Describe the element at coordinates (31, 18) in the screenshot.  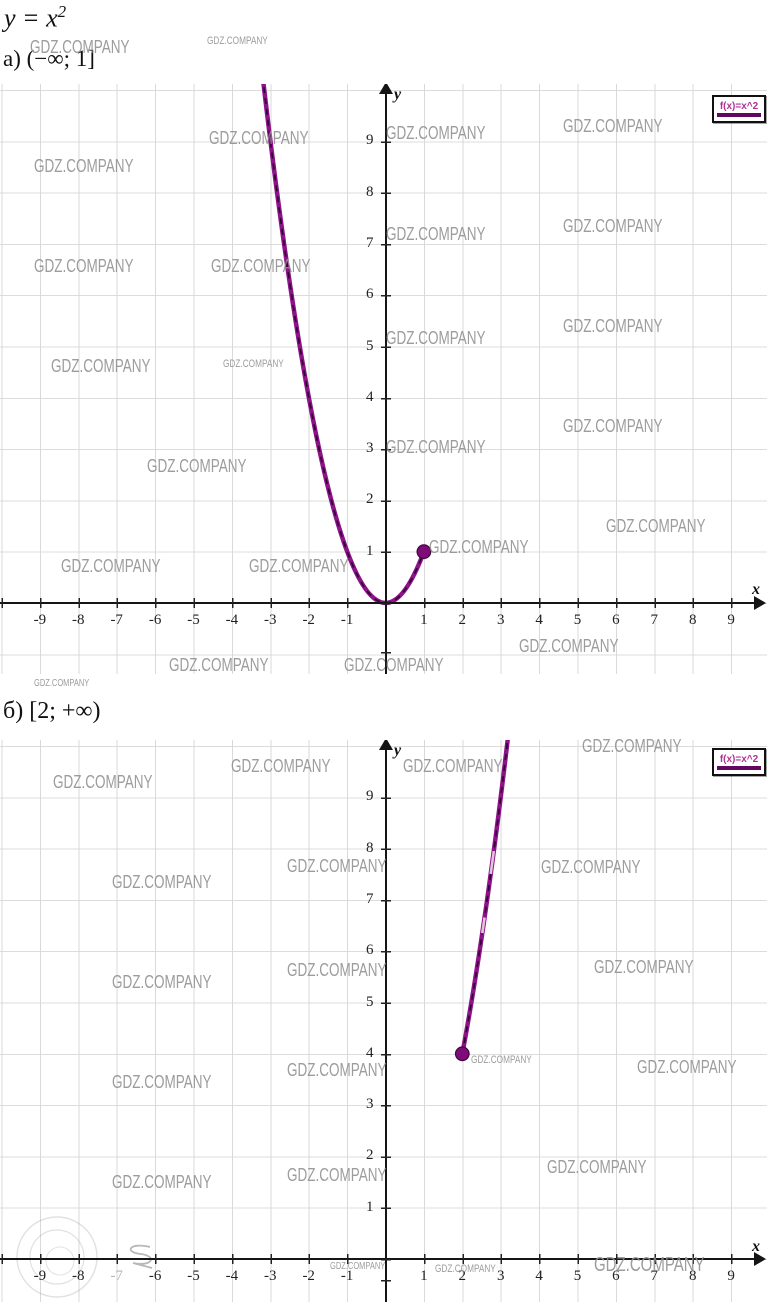
I see `formula-base: y = x` at that location.